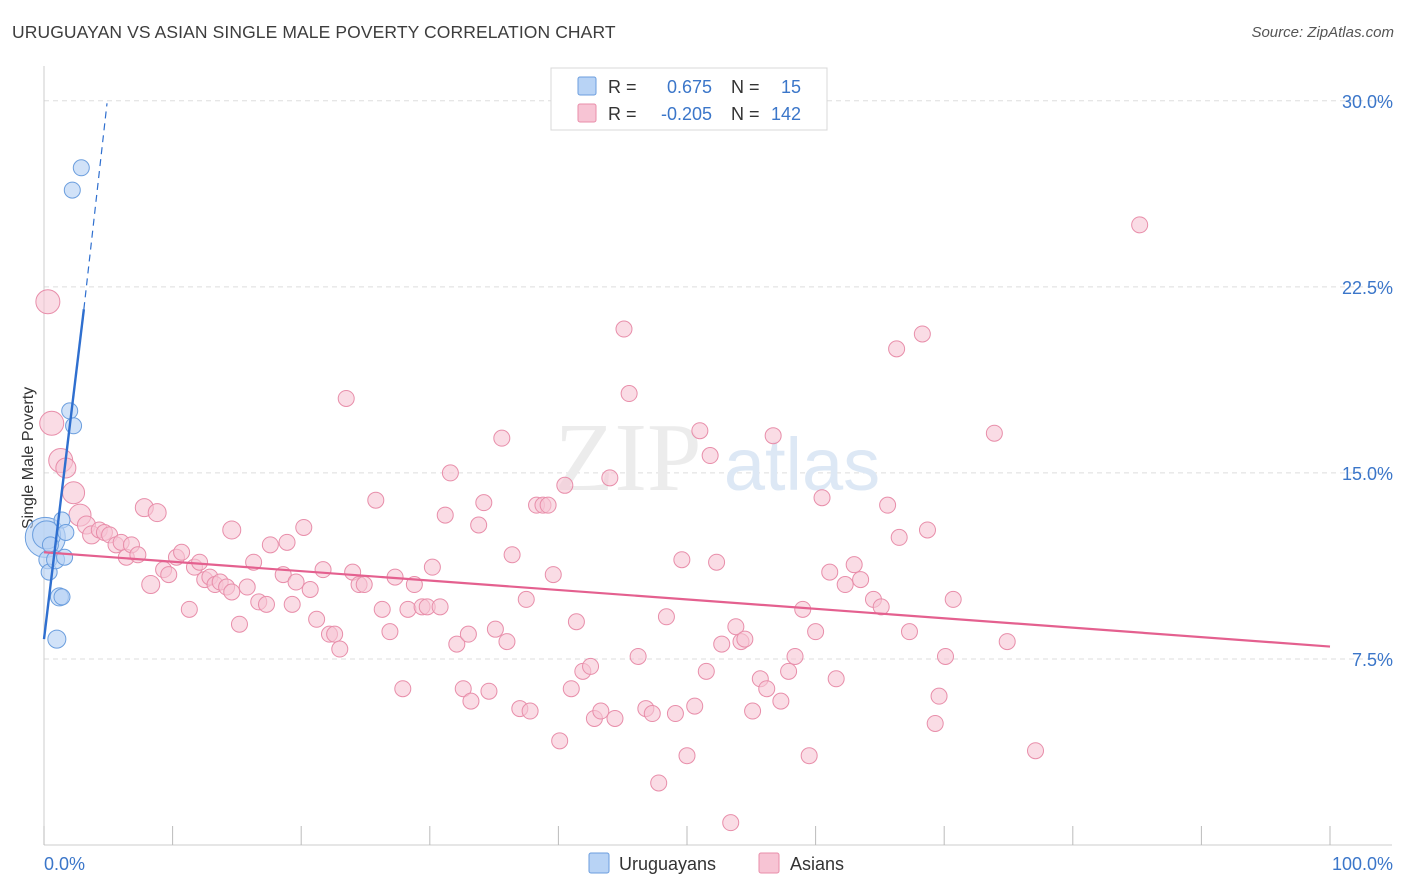 The image size is (1406, 892). I want to click on y-tick-label: 22.5%, so click(1367, 288).